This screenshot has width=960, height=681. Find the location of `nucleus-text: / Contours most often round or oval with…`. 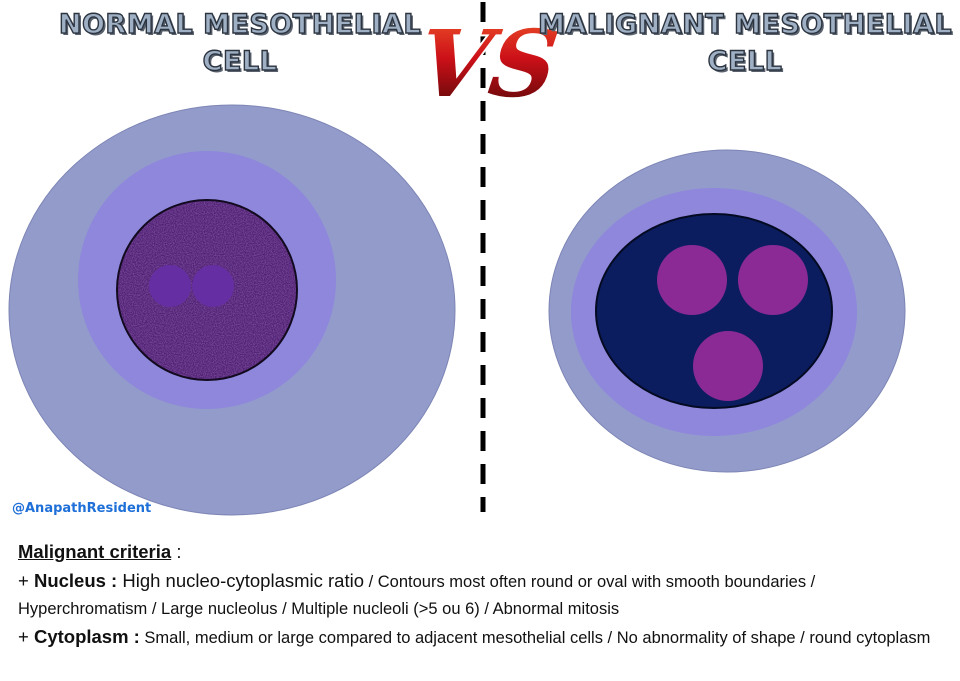

nucleus-text: / Contours most often round or oval with… is located at coordinates (417, 595).